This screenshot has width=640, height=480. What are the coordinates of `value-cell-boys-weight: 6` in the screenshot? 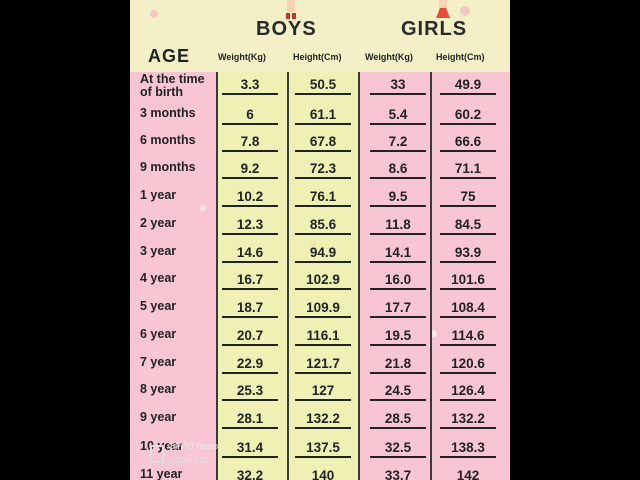 It's located at (250, 116).